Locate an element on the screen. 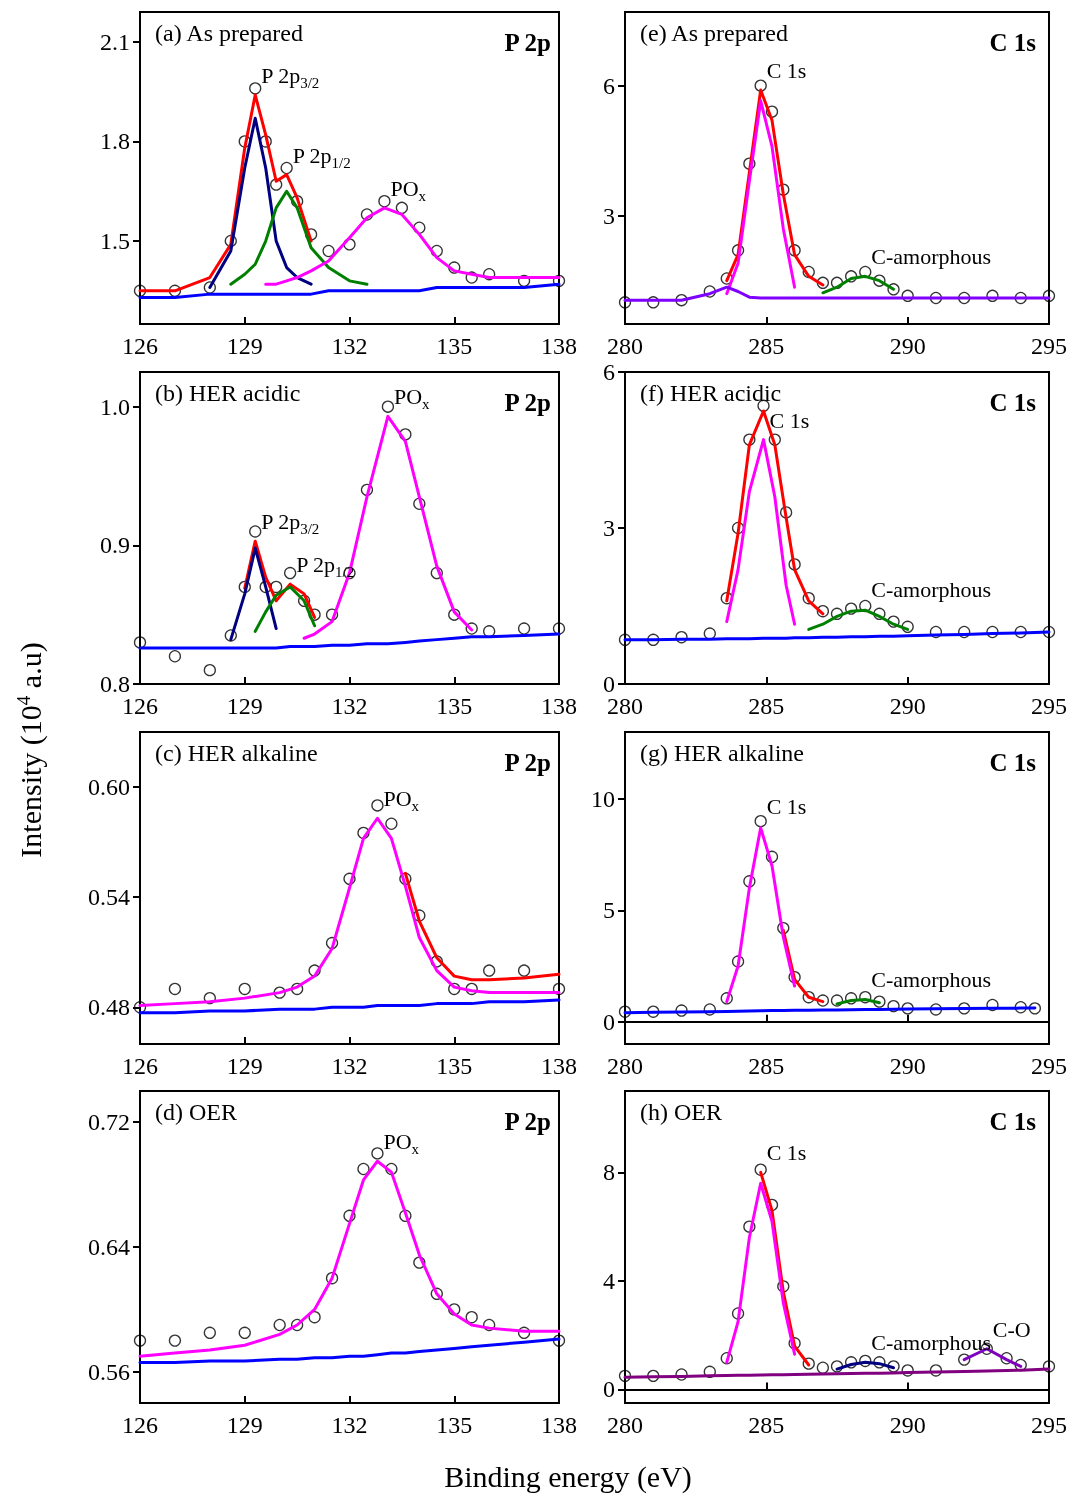  chart-title: (f) HER acidic is located at coordinates (711, 393).